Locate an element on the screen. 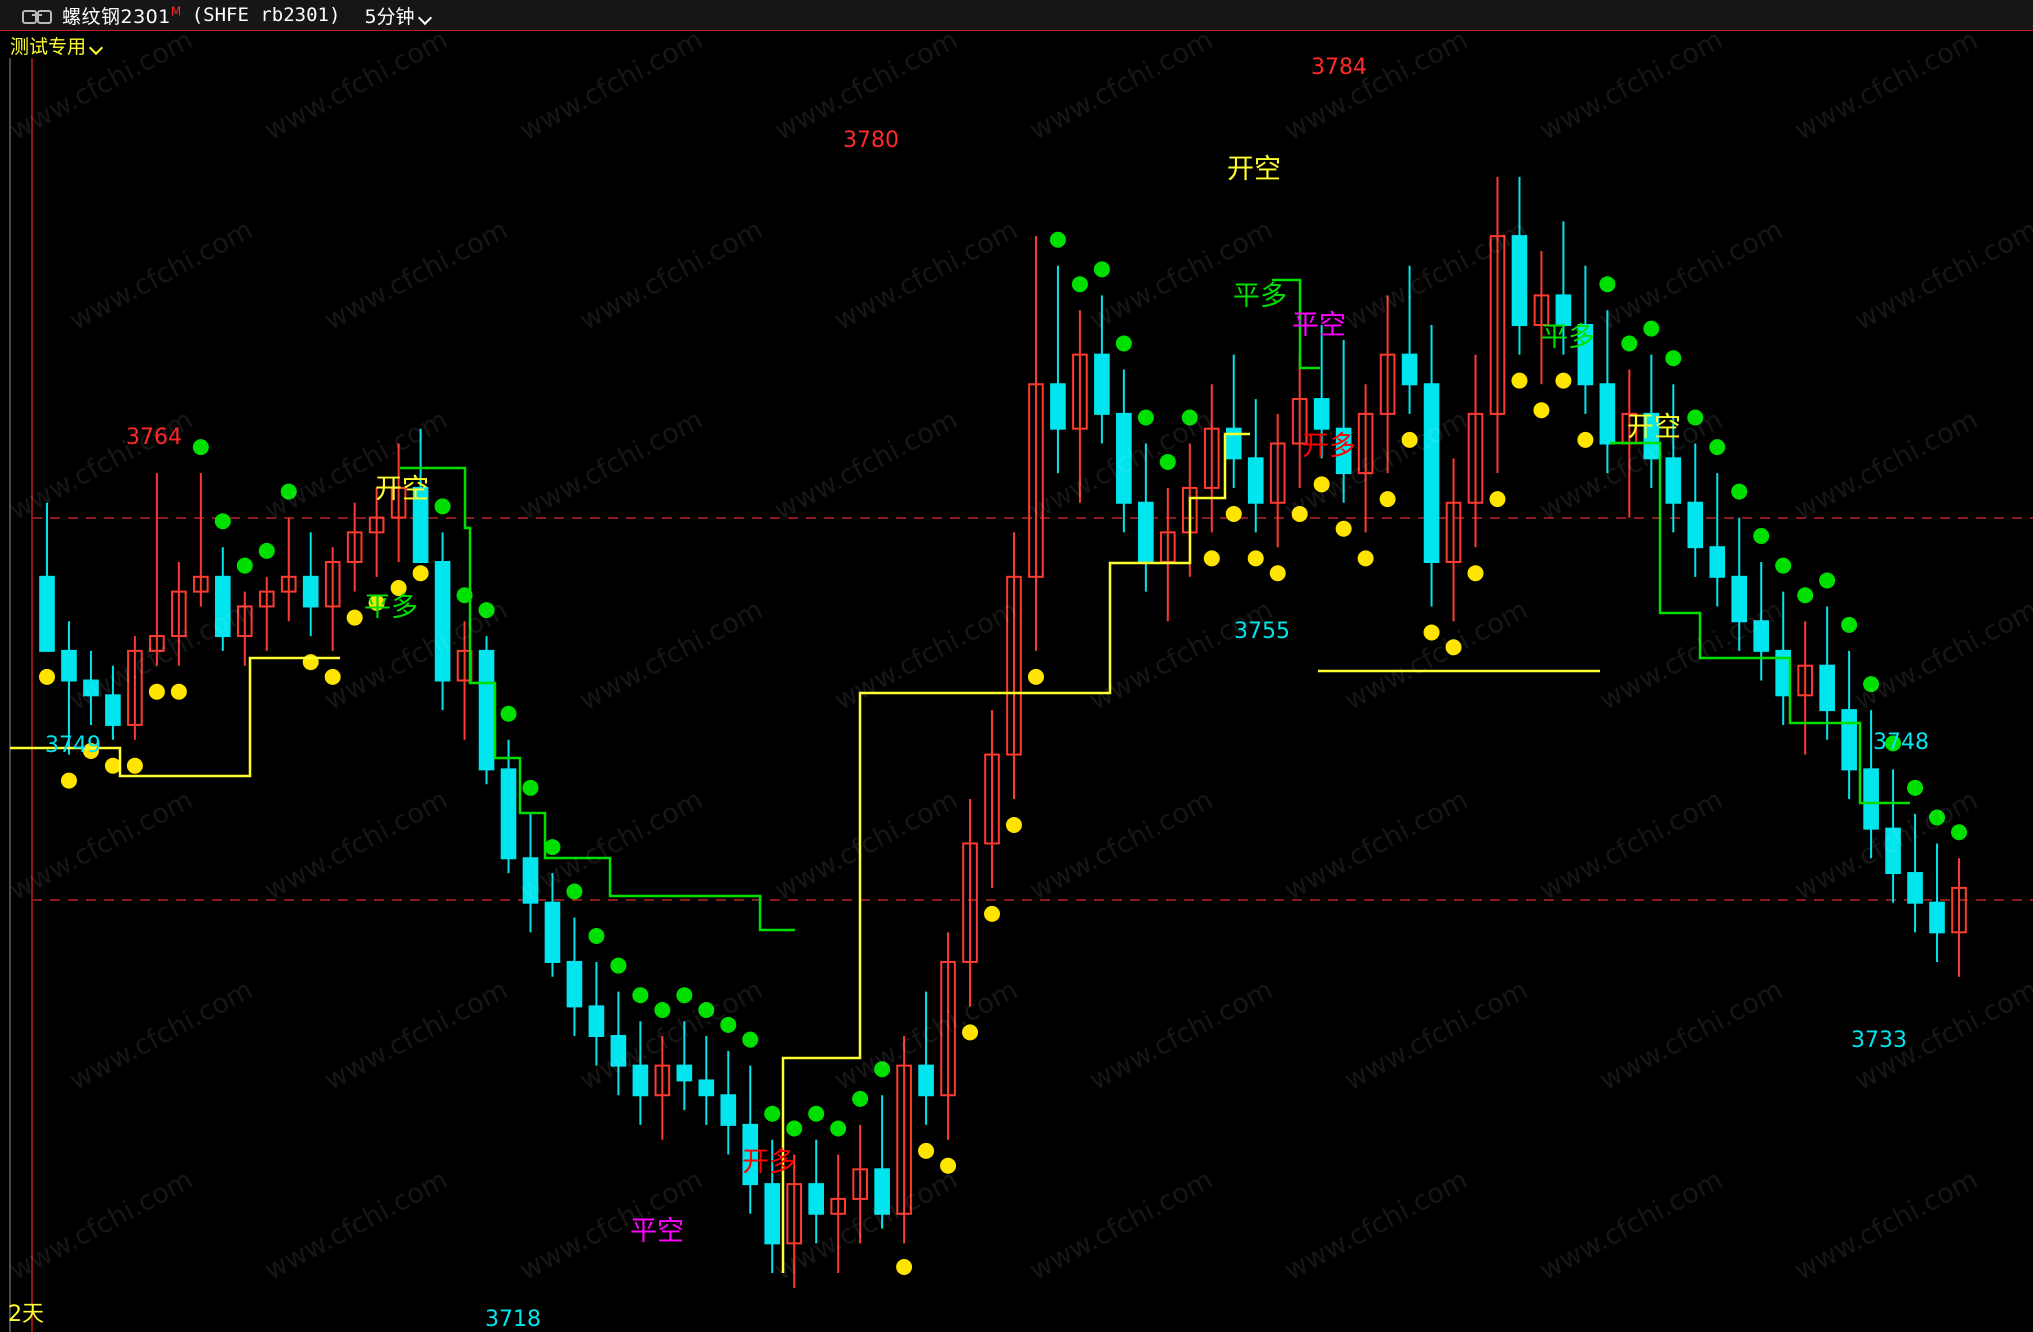 Image resolution: width=2033 pixels, height=1332 pixels. green-step-right is located at coordinates (1760, 623).